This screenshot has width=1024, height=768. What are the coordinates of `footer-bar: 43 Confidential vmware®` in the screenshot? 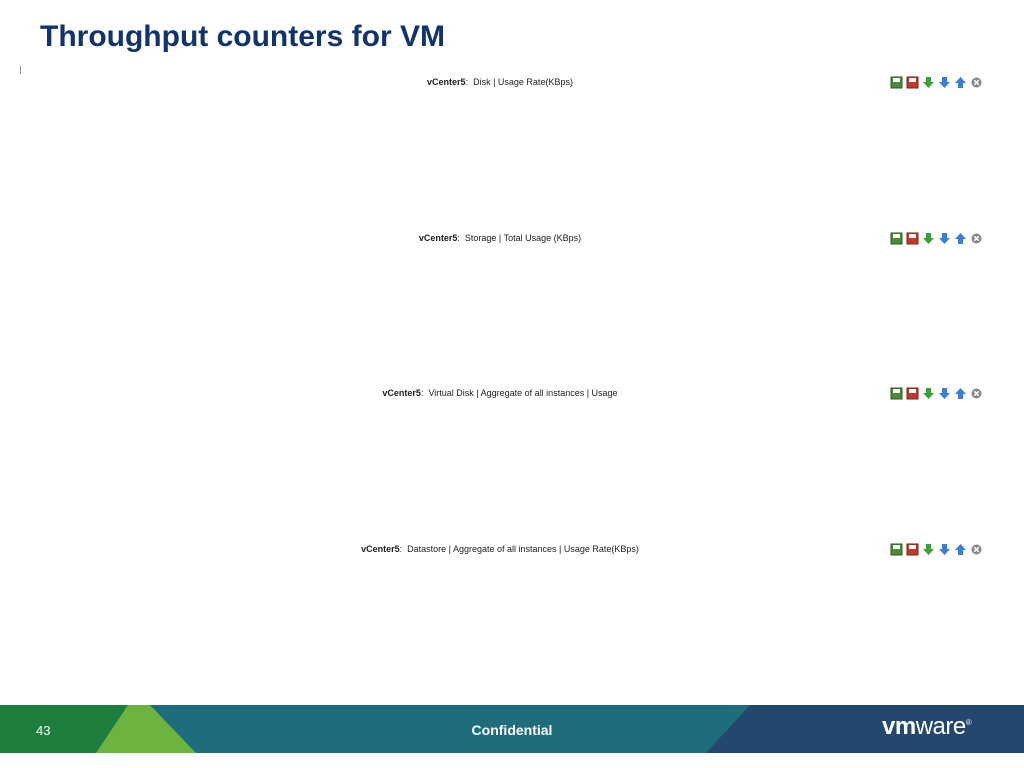 It's located at (512, 729).